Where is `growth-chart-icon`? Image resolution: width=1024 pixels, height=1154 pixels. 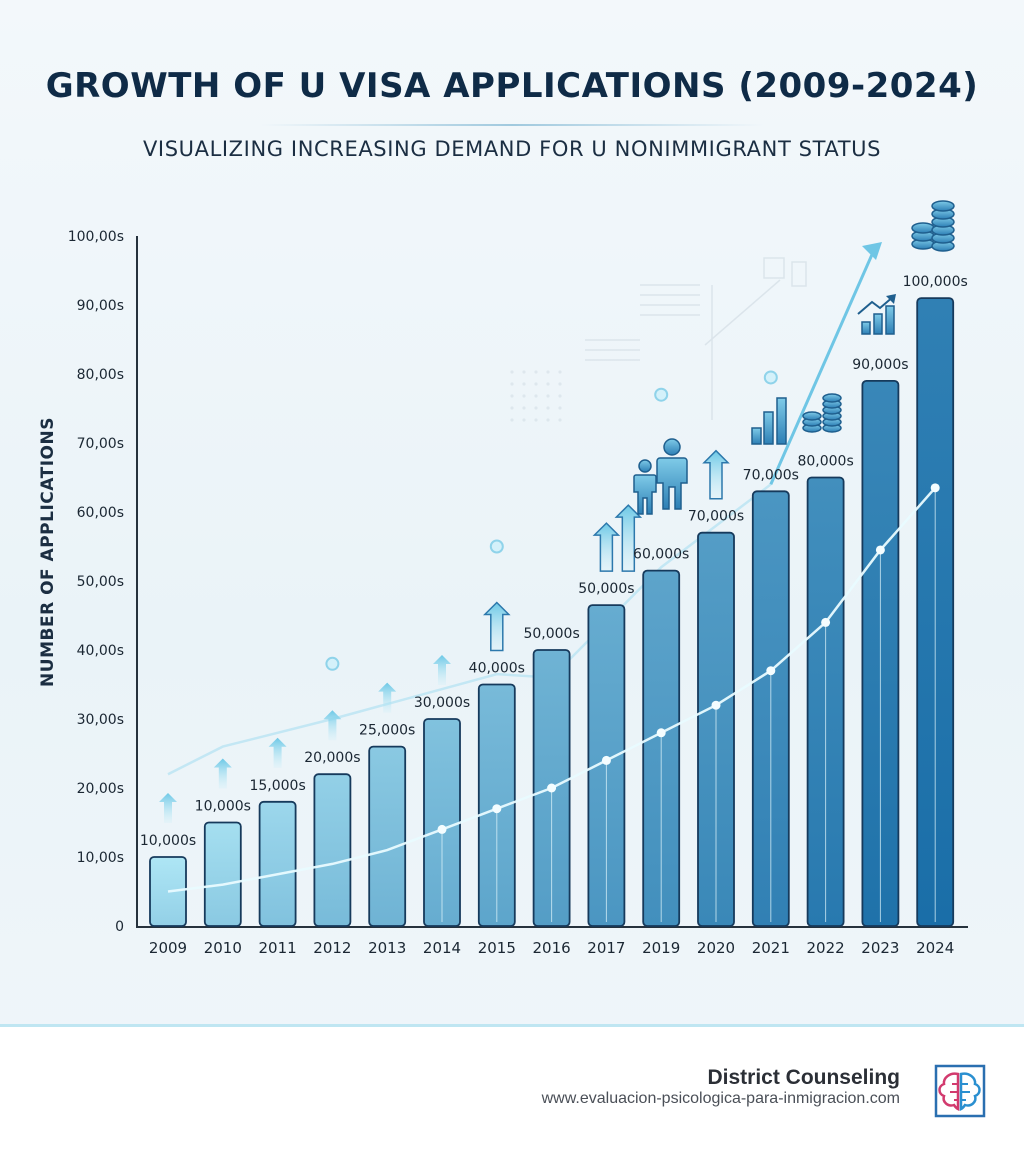 growth-chart-icon is located at coordinates (876, 314).